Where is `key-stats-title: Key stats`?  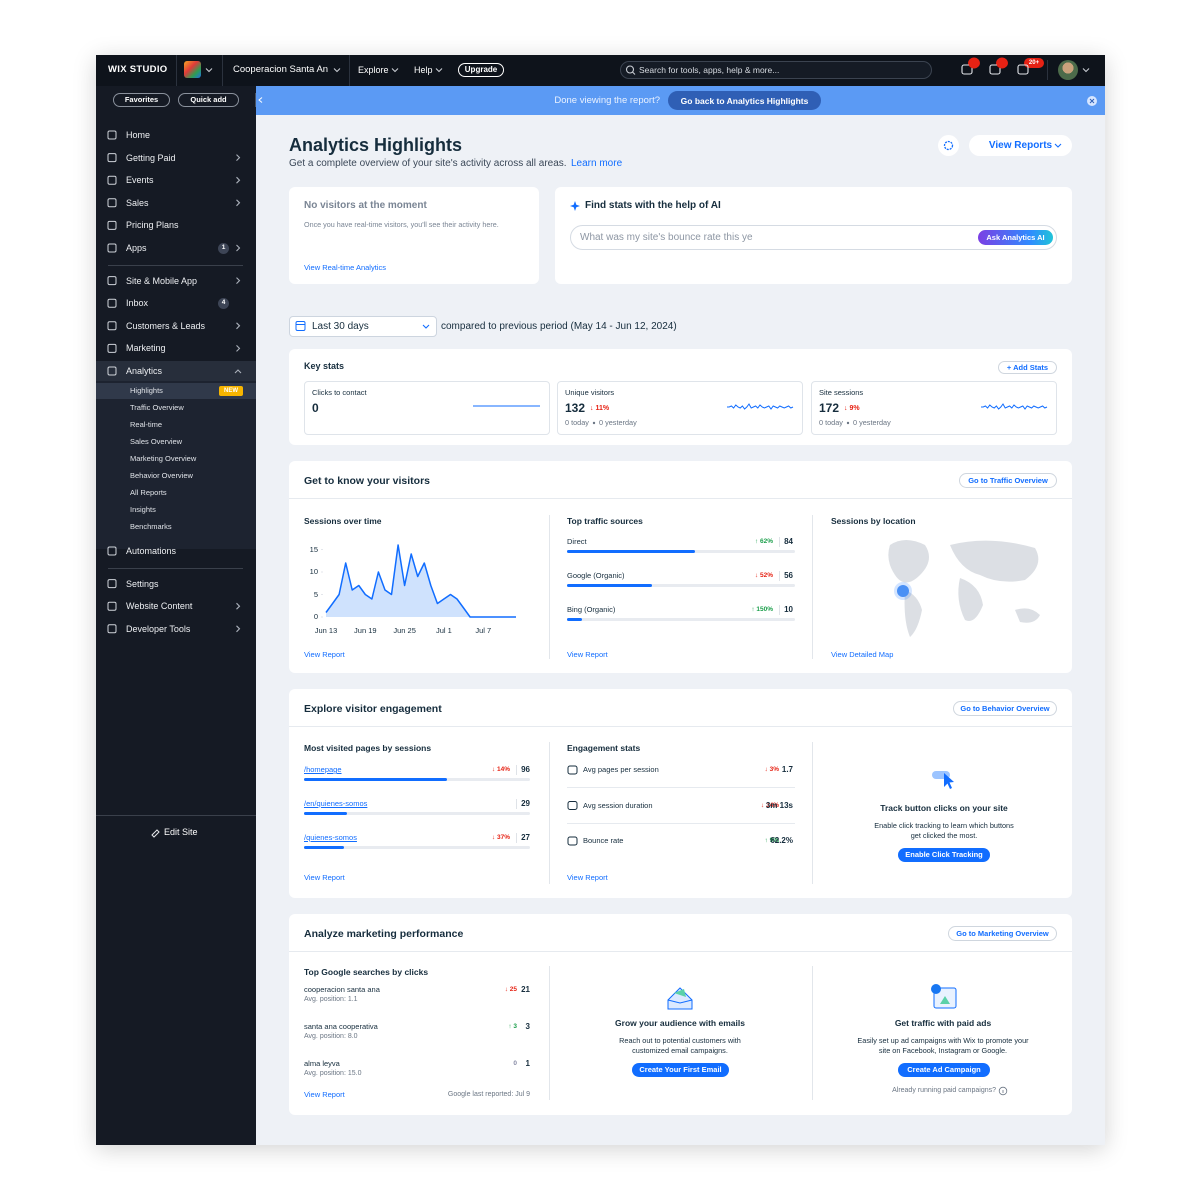
key-stats-title: Key stats is located at coordinates (324, 366).